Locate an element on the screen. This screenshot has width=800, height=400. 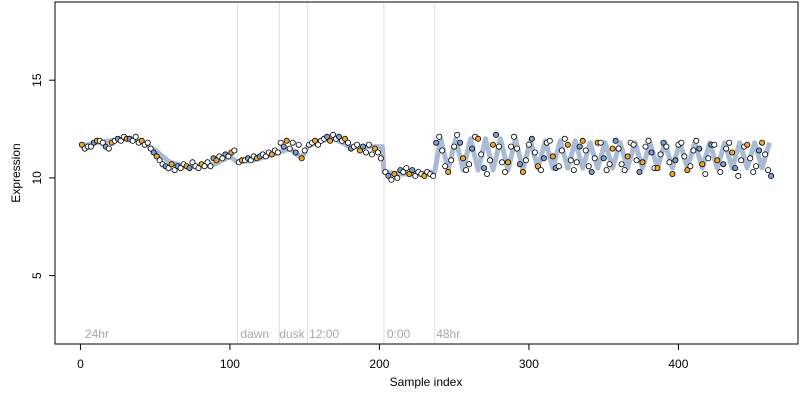
annotation-label-0: 24hr is located at coordinates (97, 334).